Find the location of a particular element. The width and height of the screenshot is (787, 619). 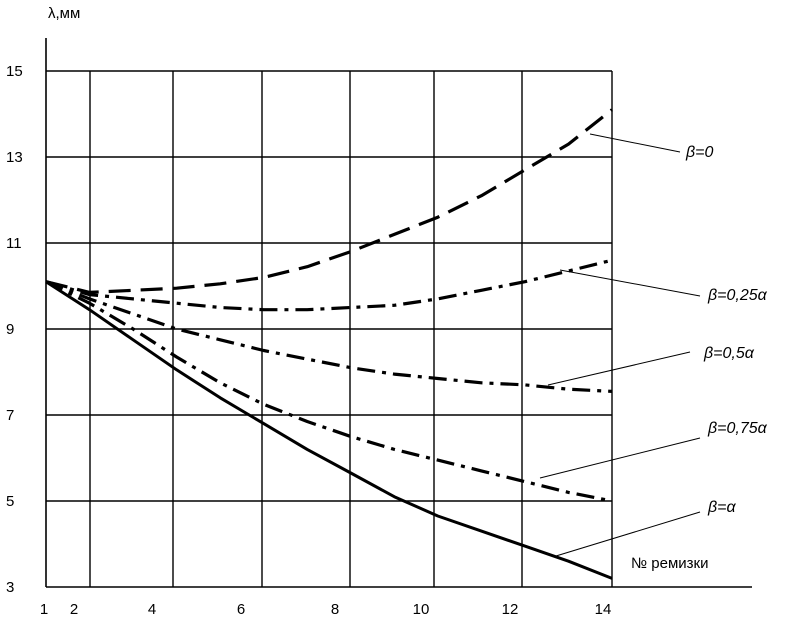

y-tick-label: 13 is located at coordinates (14, 157).